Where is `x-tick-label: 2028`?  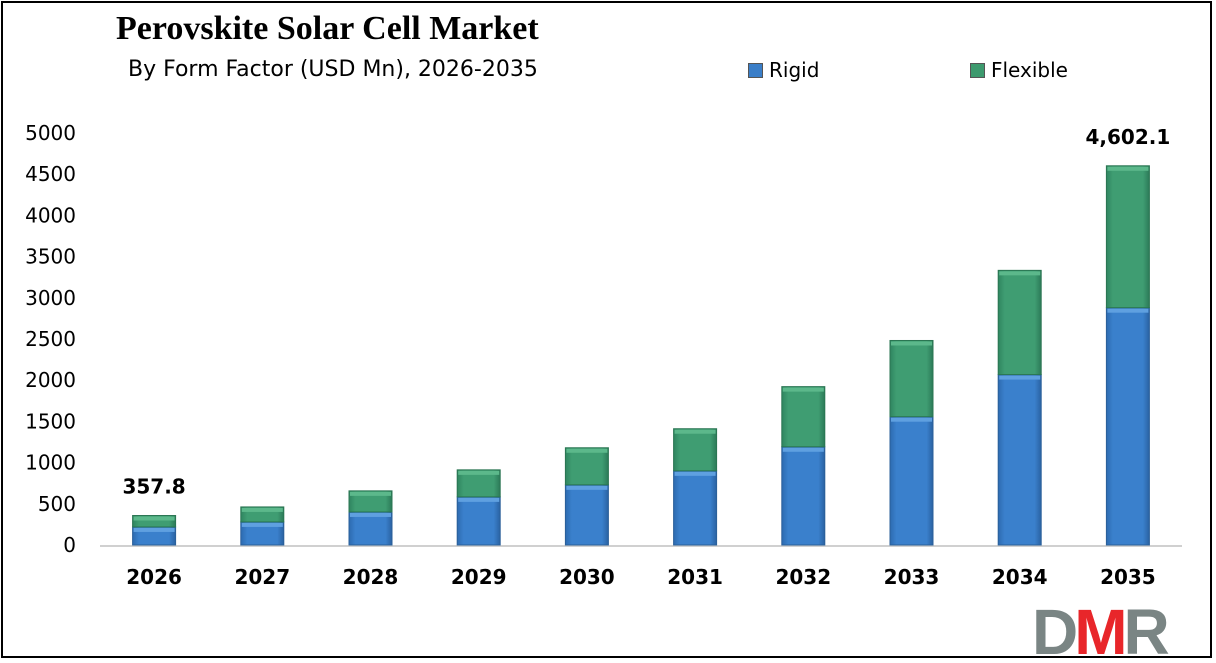
x-tick-label: 2028 is located at coordinates (371, 577).